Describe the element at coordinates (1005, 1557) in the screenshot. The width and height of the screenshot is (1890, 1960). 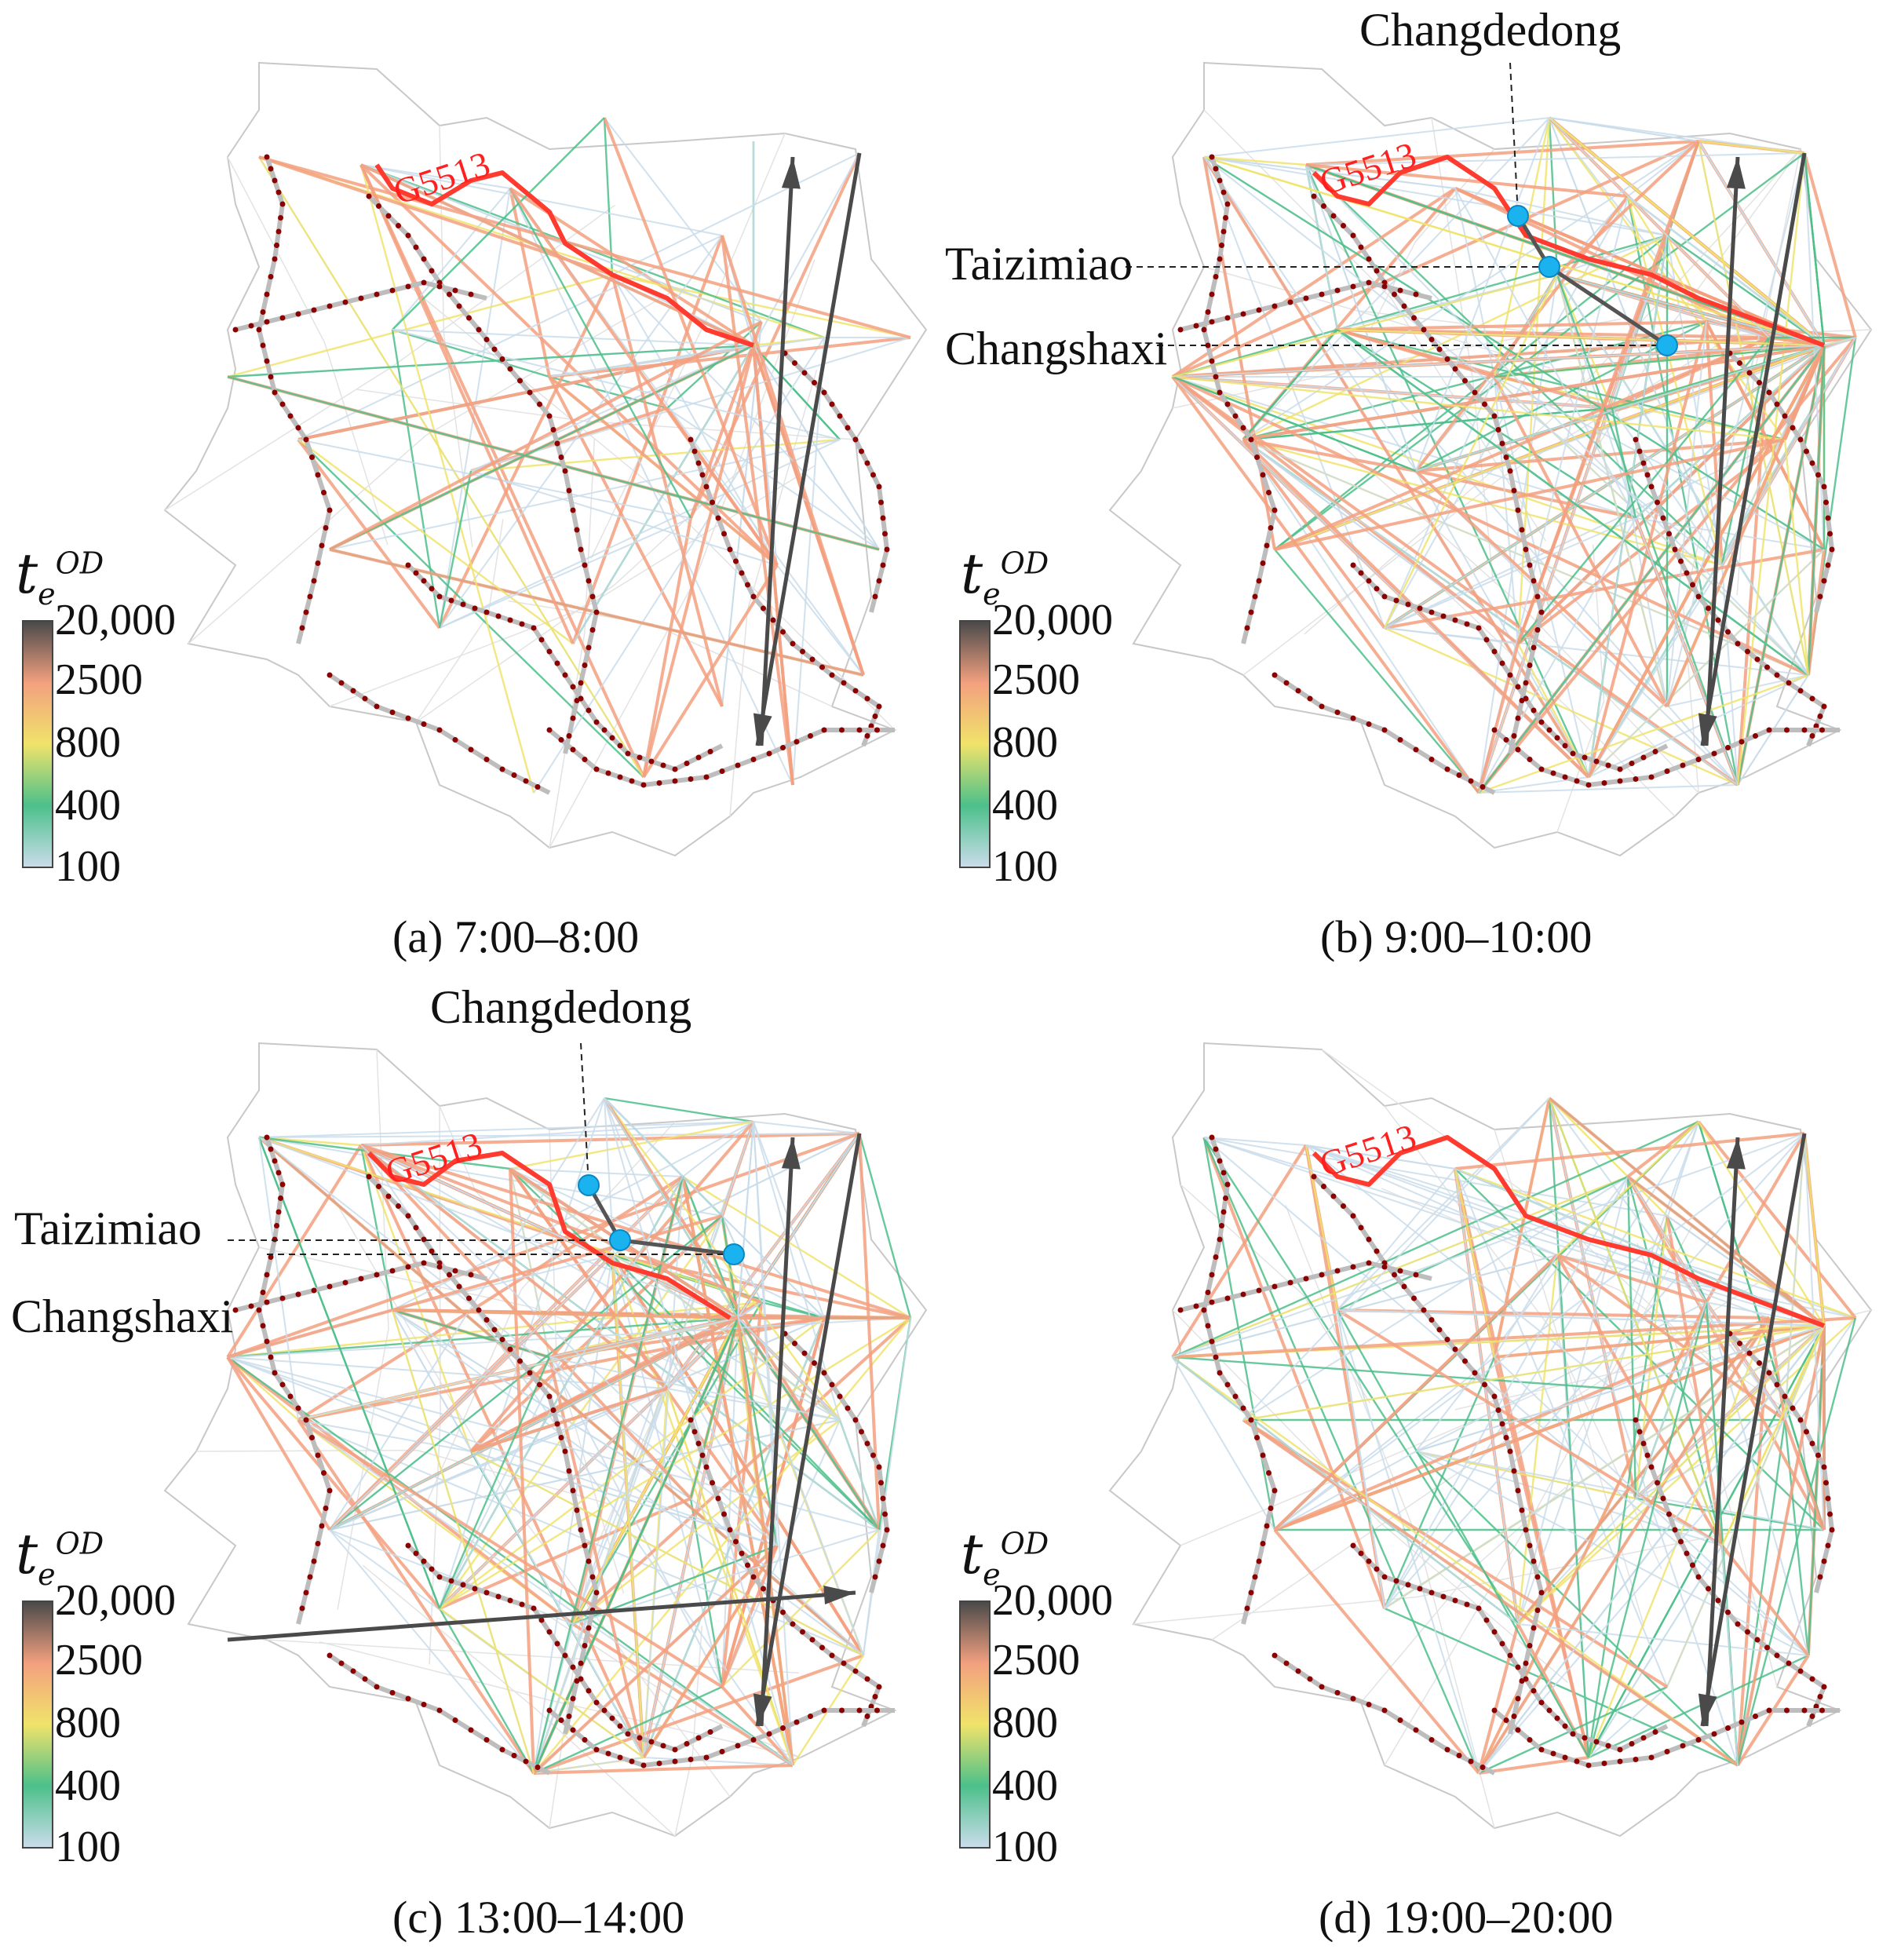
I see `legend-title: teOD` at that location.